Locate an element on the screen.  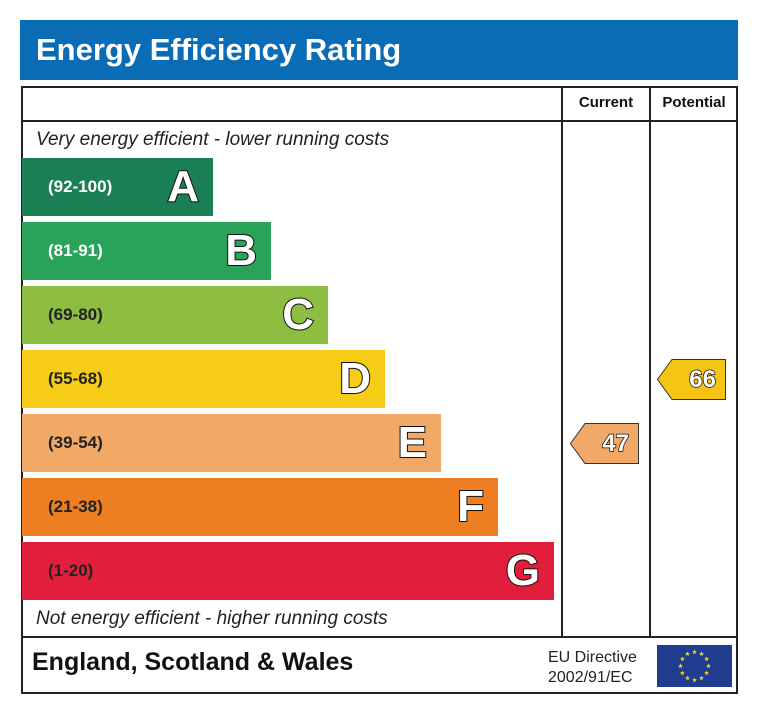
potential-rating-arrow: 66 is located at coordinates (691, 379).